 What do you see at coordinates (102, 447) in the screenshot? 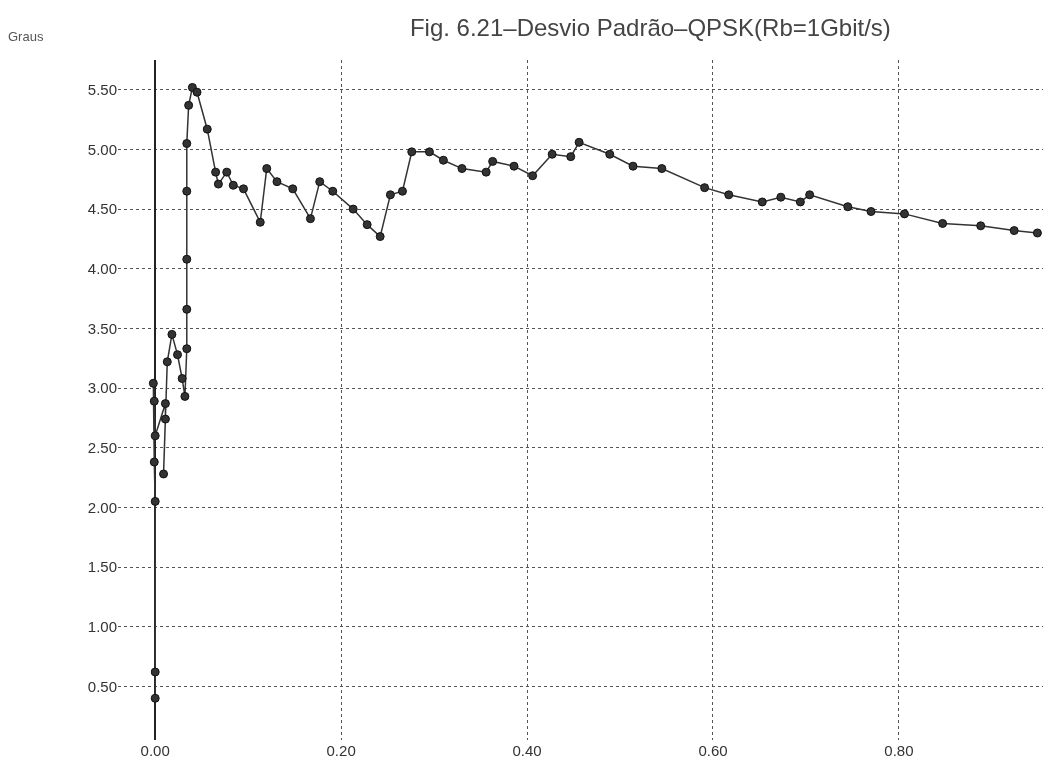
I see `y-tick-label: 2.50` at bounding box center [102, 447].